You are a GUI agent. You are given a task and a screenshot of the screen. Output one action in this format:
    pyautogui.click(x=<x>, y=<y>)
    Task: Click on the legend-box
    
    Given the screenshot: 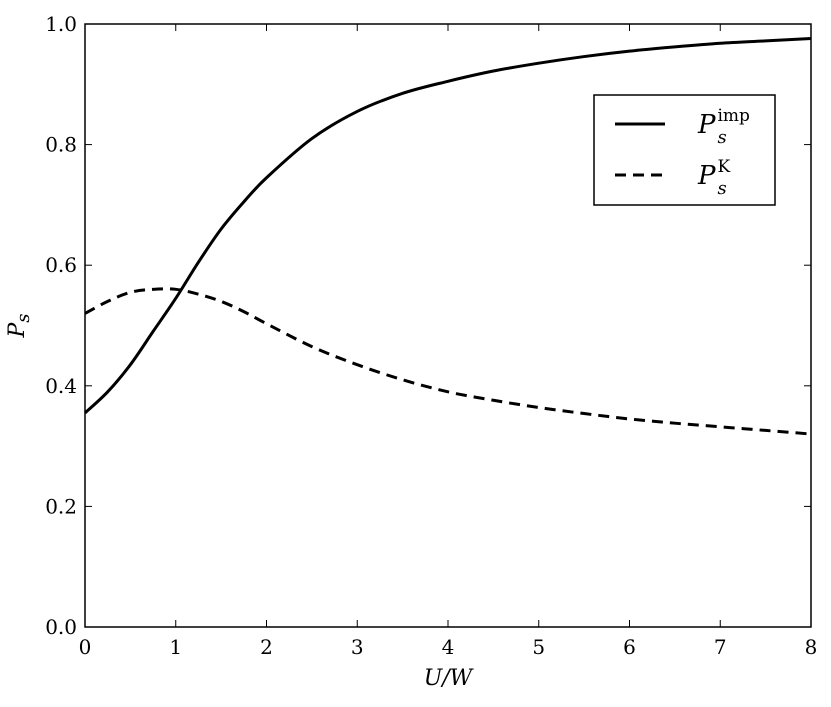 What is the action you would take?
    pyautogui.click(x=684, y=150)
    